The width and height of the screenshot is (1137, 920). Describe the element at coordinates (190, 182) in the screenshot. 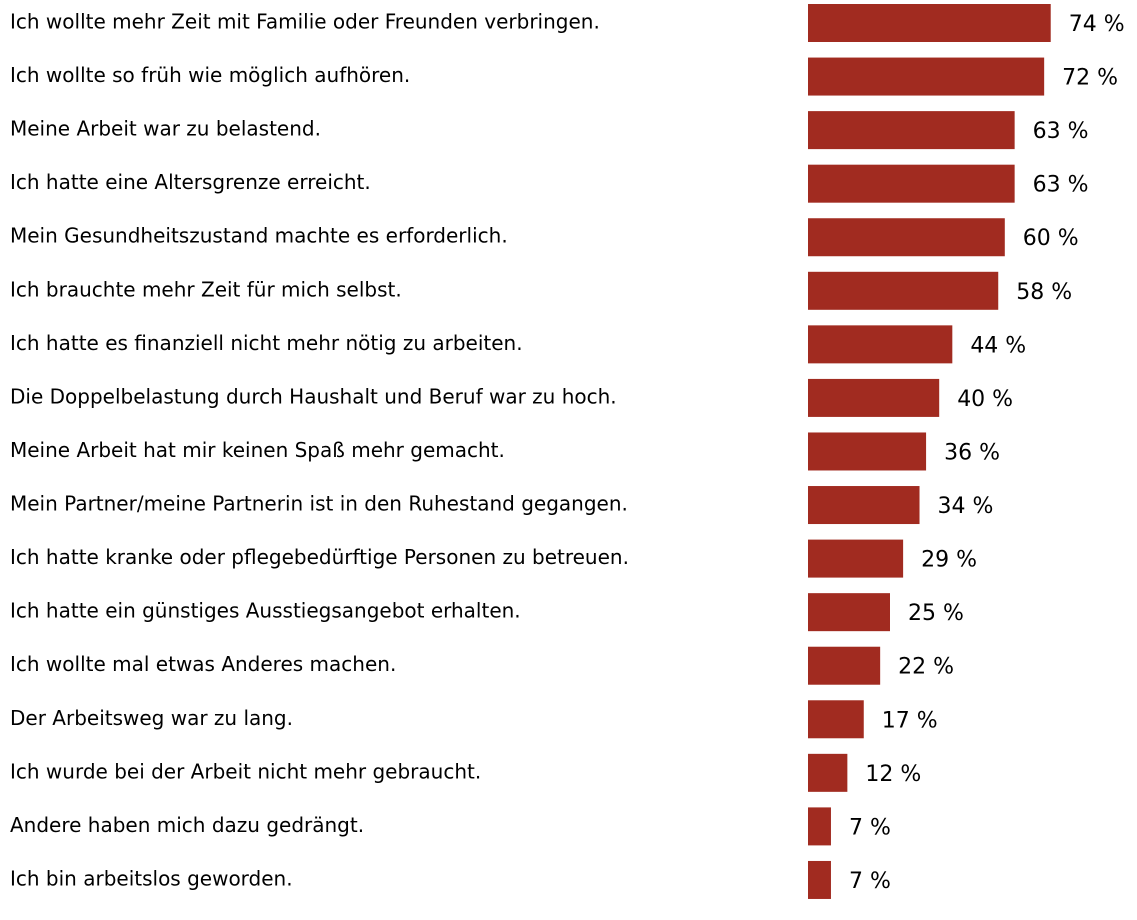

I see `category-label: Ich hatte eine Altersgrenze erreicht.` at that location.